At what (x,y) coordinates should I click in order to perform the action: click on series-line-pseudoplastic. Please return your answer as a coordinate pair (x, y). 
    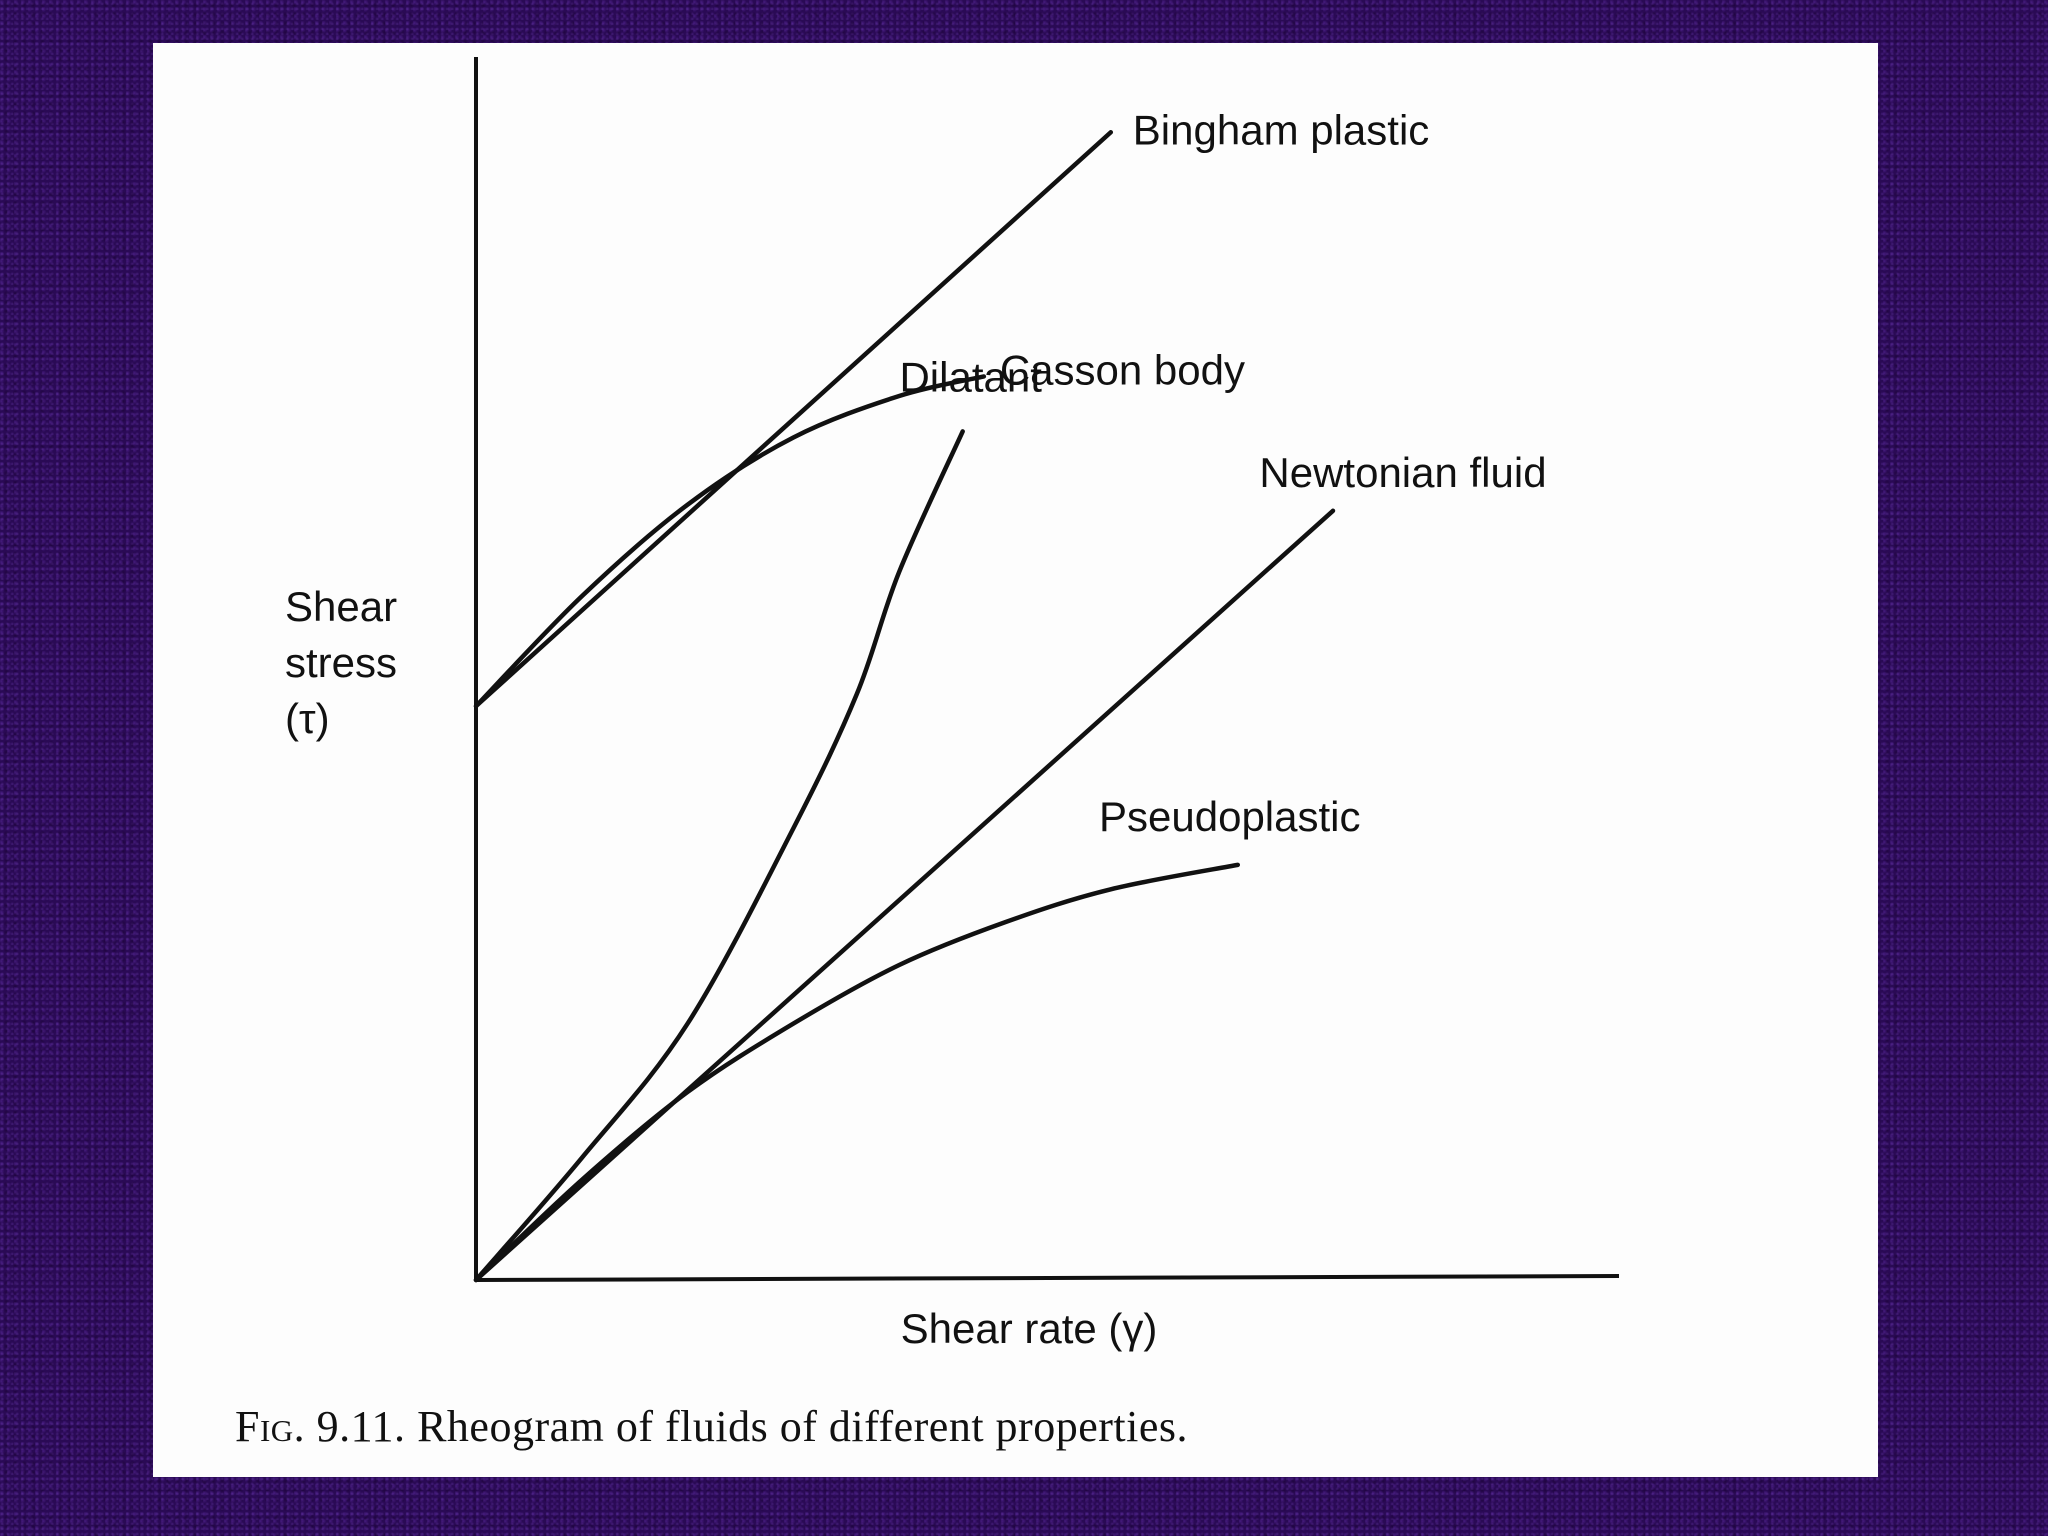
    Looking at the image, I should click on (857, 1072).